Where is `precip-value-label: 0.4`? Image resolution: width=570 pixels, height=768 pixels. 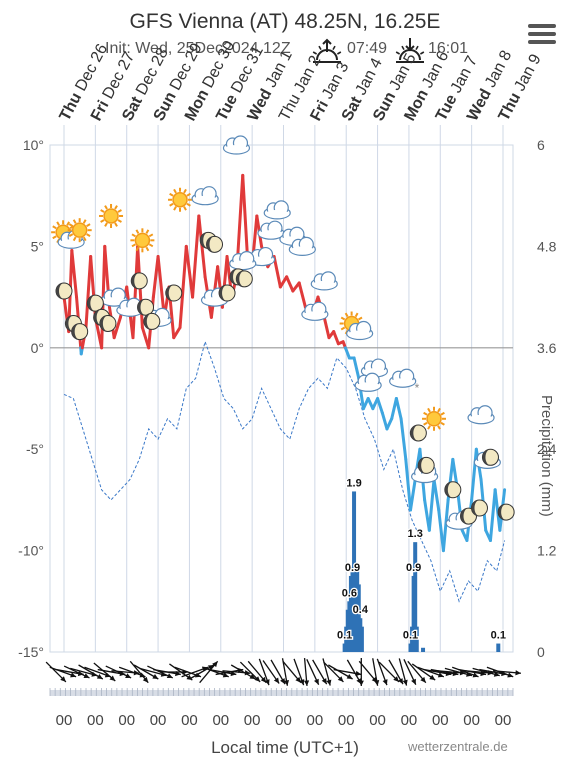
precip-value-label: 0.4 is located at coordinates (361, 610).